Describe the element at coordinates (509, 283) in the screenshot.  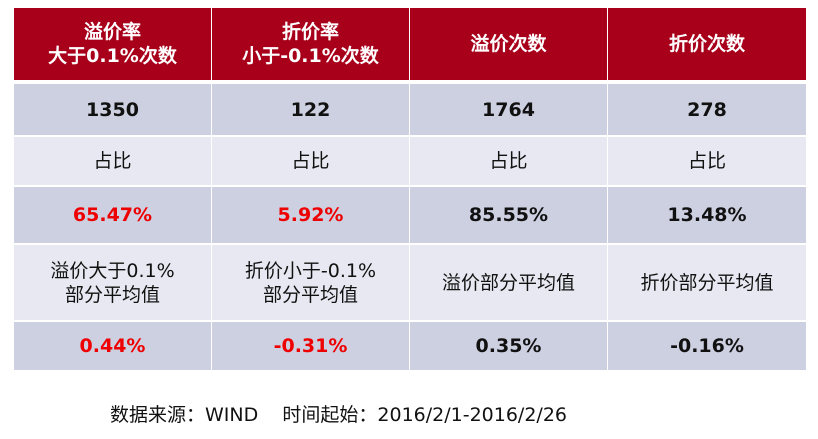
I see `average-label-cell: 溢价部分平均值` at that location.